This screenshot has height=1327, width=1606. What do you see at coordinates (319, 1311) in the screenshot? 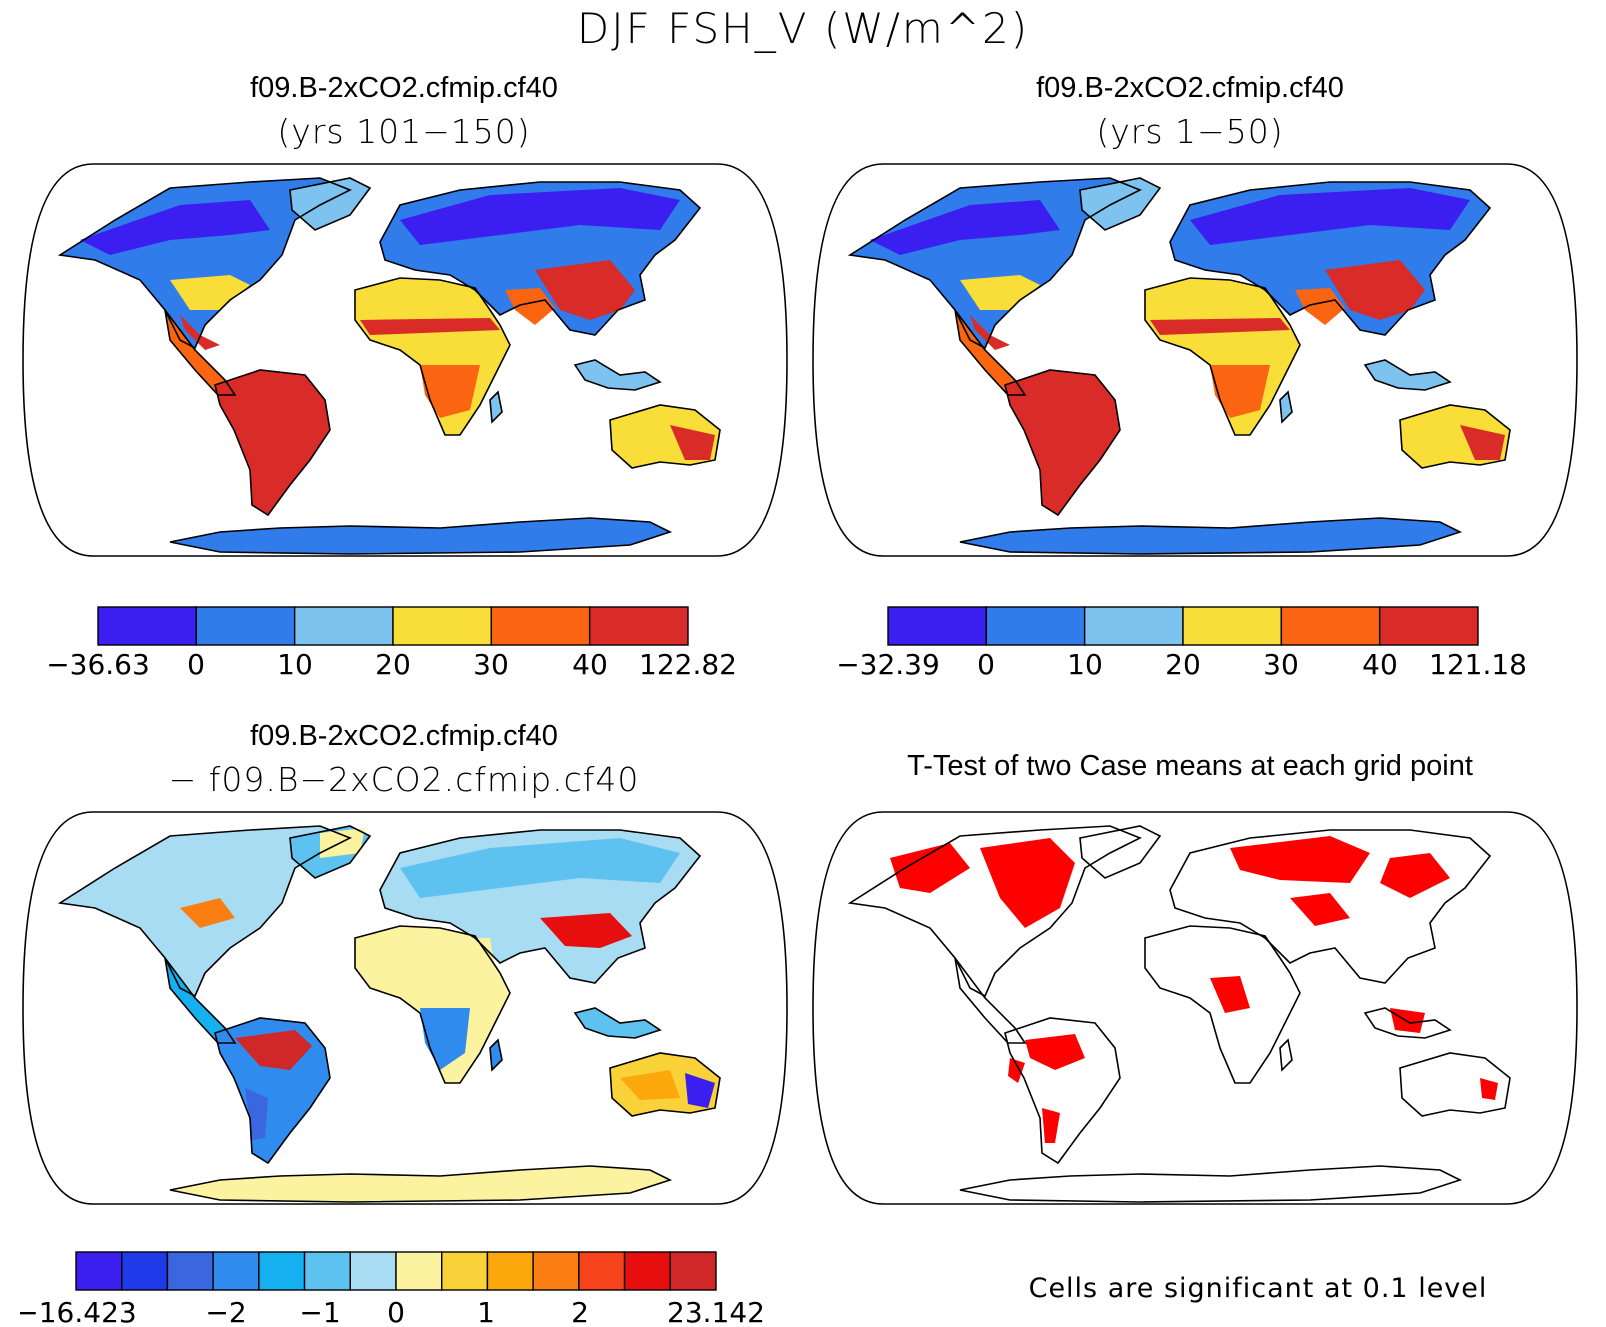
I see `colorbar-tick-label: −1` at bounding box center [319, 1311].